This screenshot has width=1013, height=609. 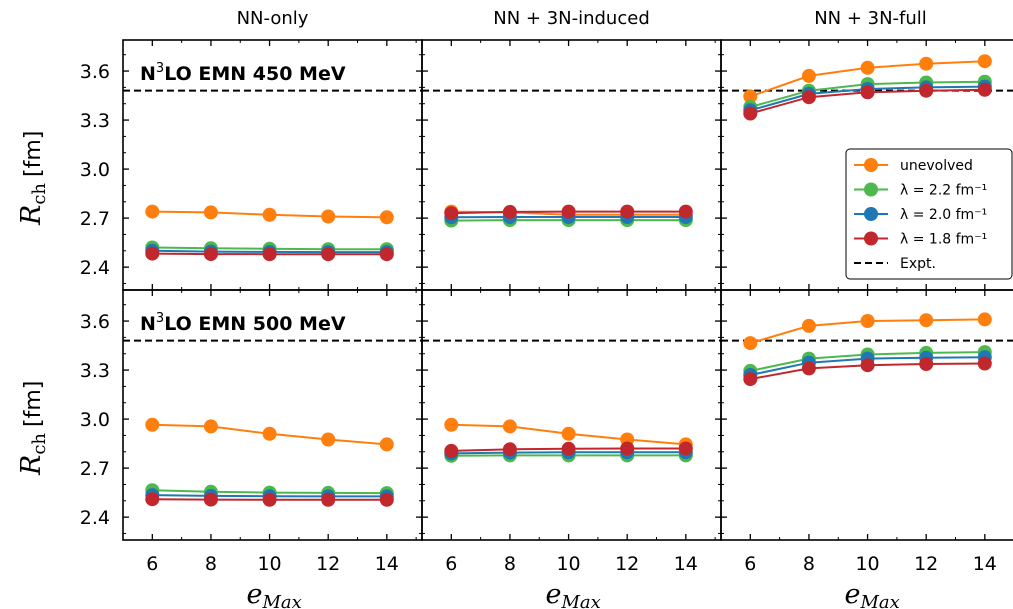 What do you see at coordinates (571, 18) in the screenshot?
I see `column-title: NN + 3N-induced` at bounding box center [571, 18].